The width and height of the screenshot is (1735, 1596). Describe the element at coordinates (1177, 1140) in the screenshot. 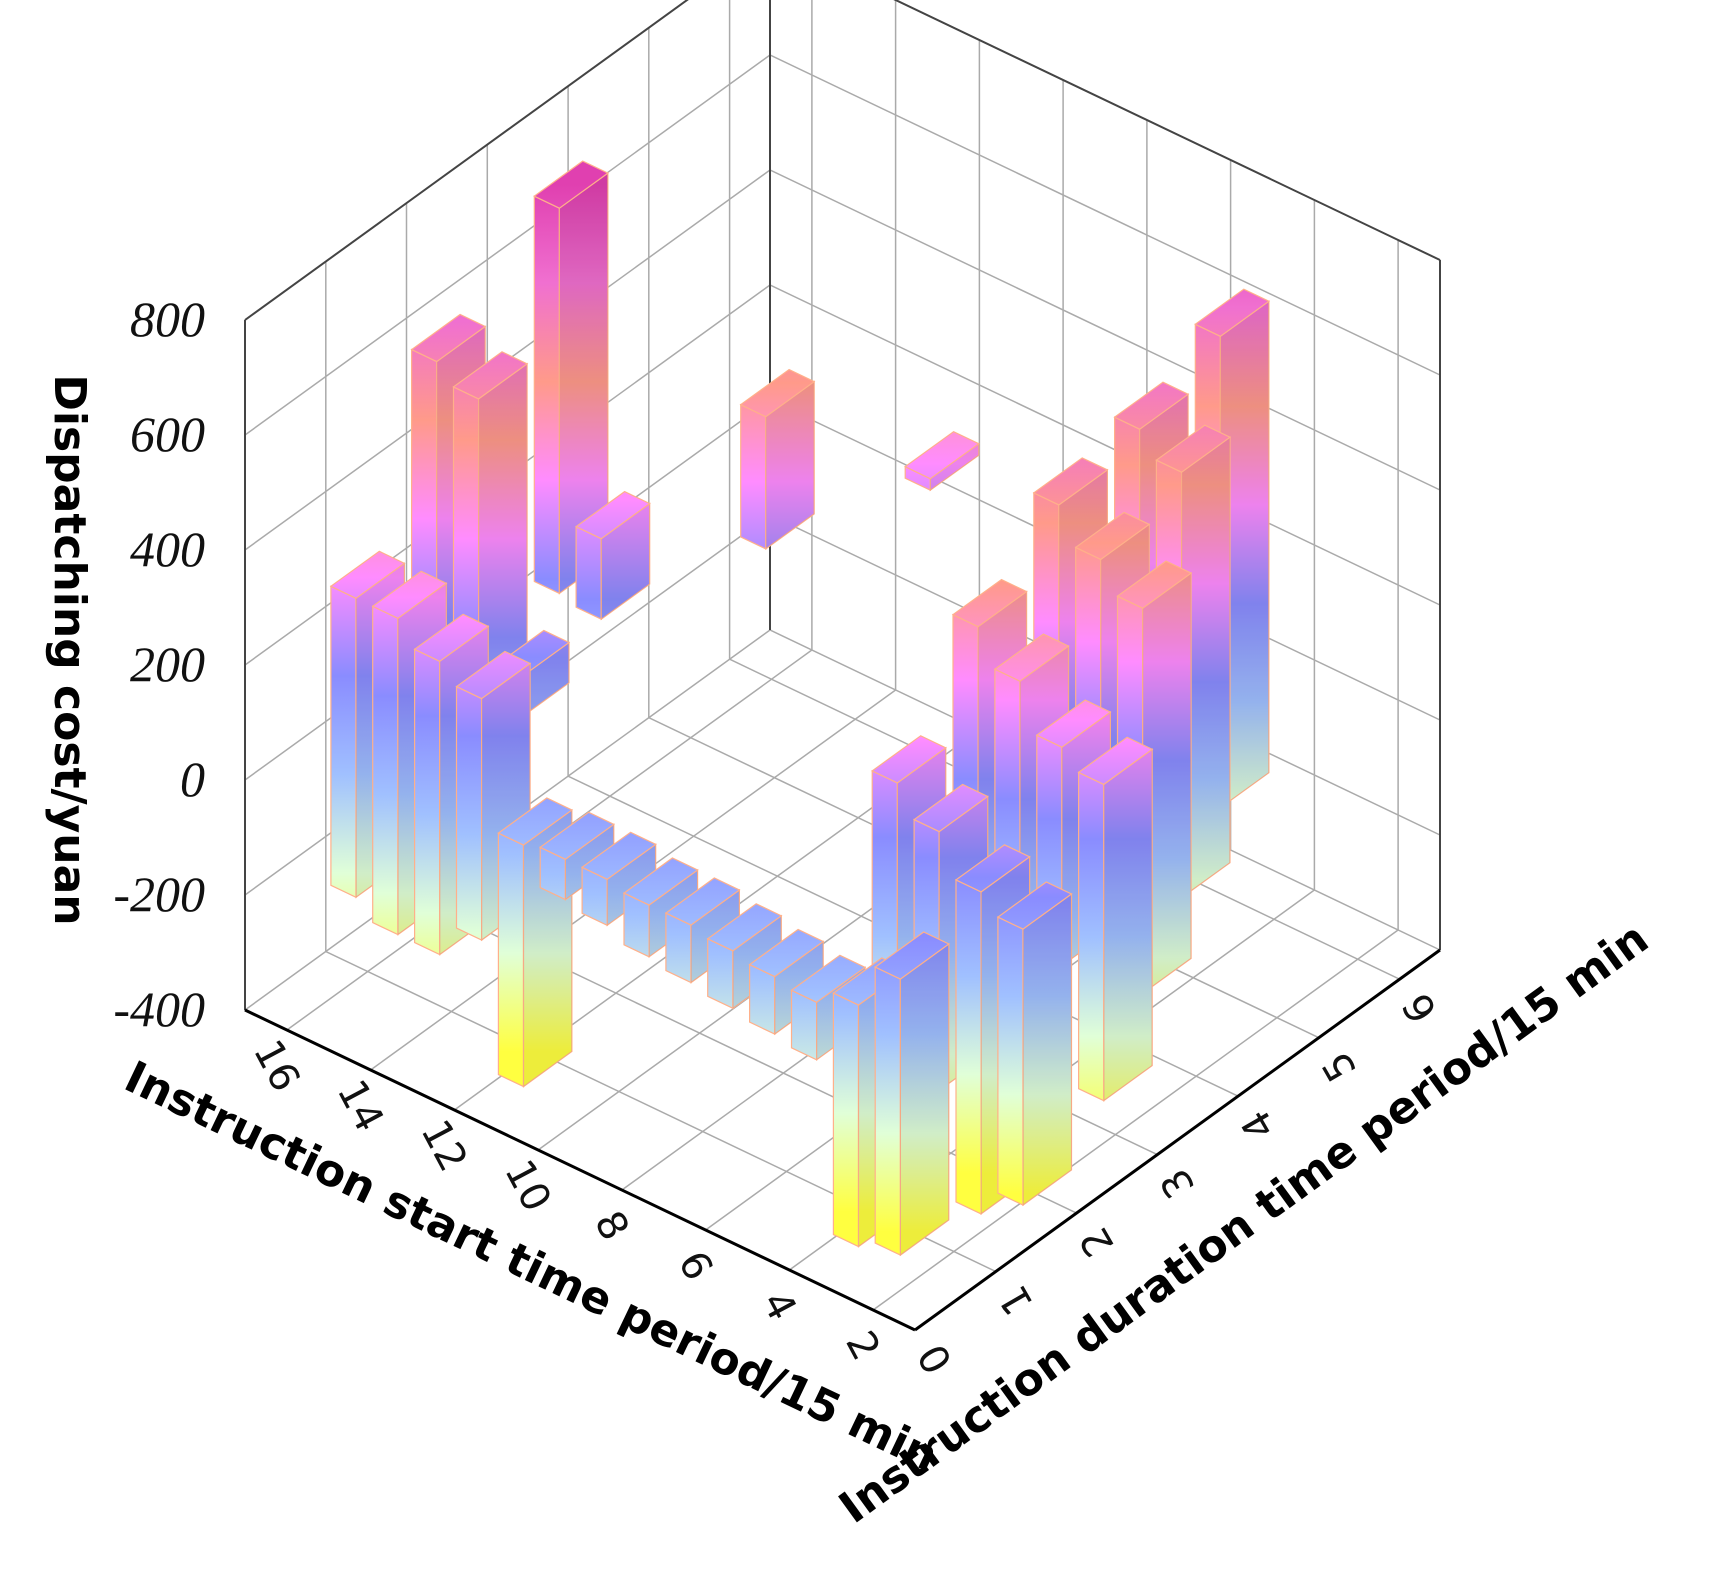

I see `y-axis-line` at that location.